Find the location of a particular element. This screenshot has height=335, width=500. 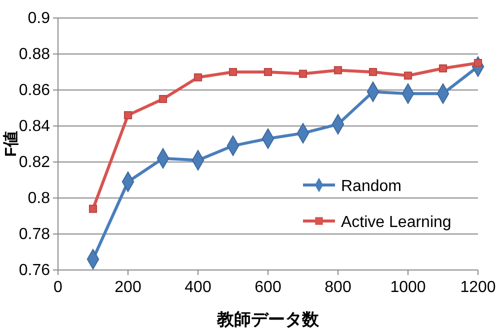

x-tick-label: 0 is located at coordinates (58, 287).